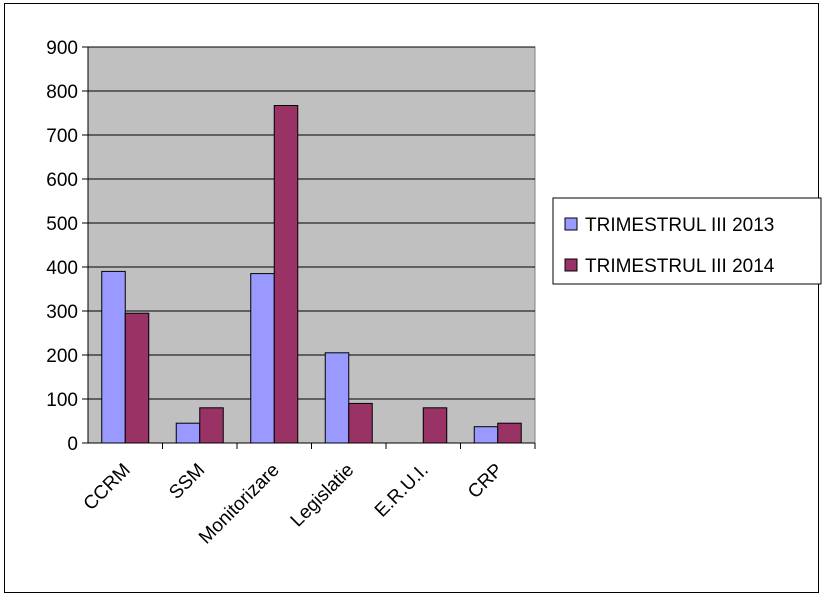  What do you see at coordinates (62, 400) in the screenshot?
I see `y-tick-label: 100` at bounding box center [62, 400].